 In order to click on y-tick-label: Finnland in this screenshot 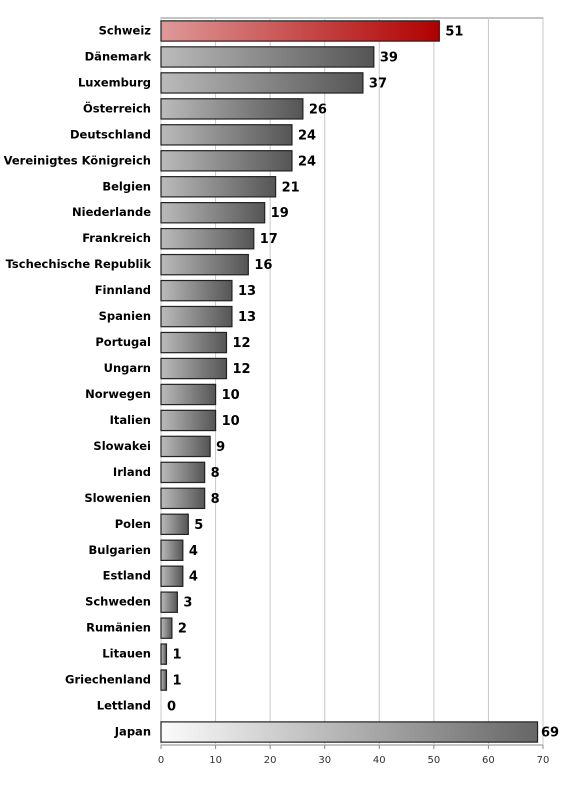, I will do `click(123, 290)`.